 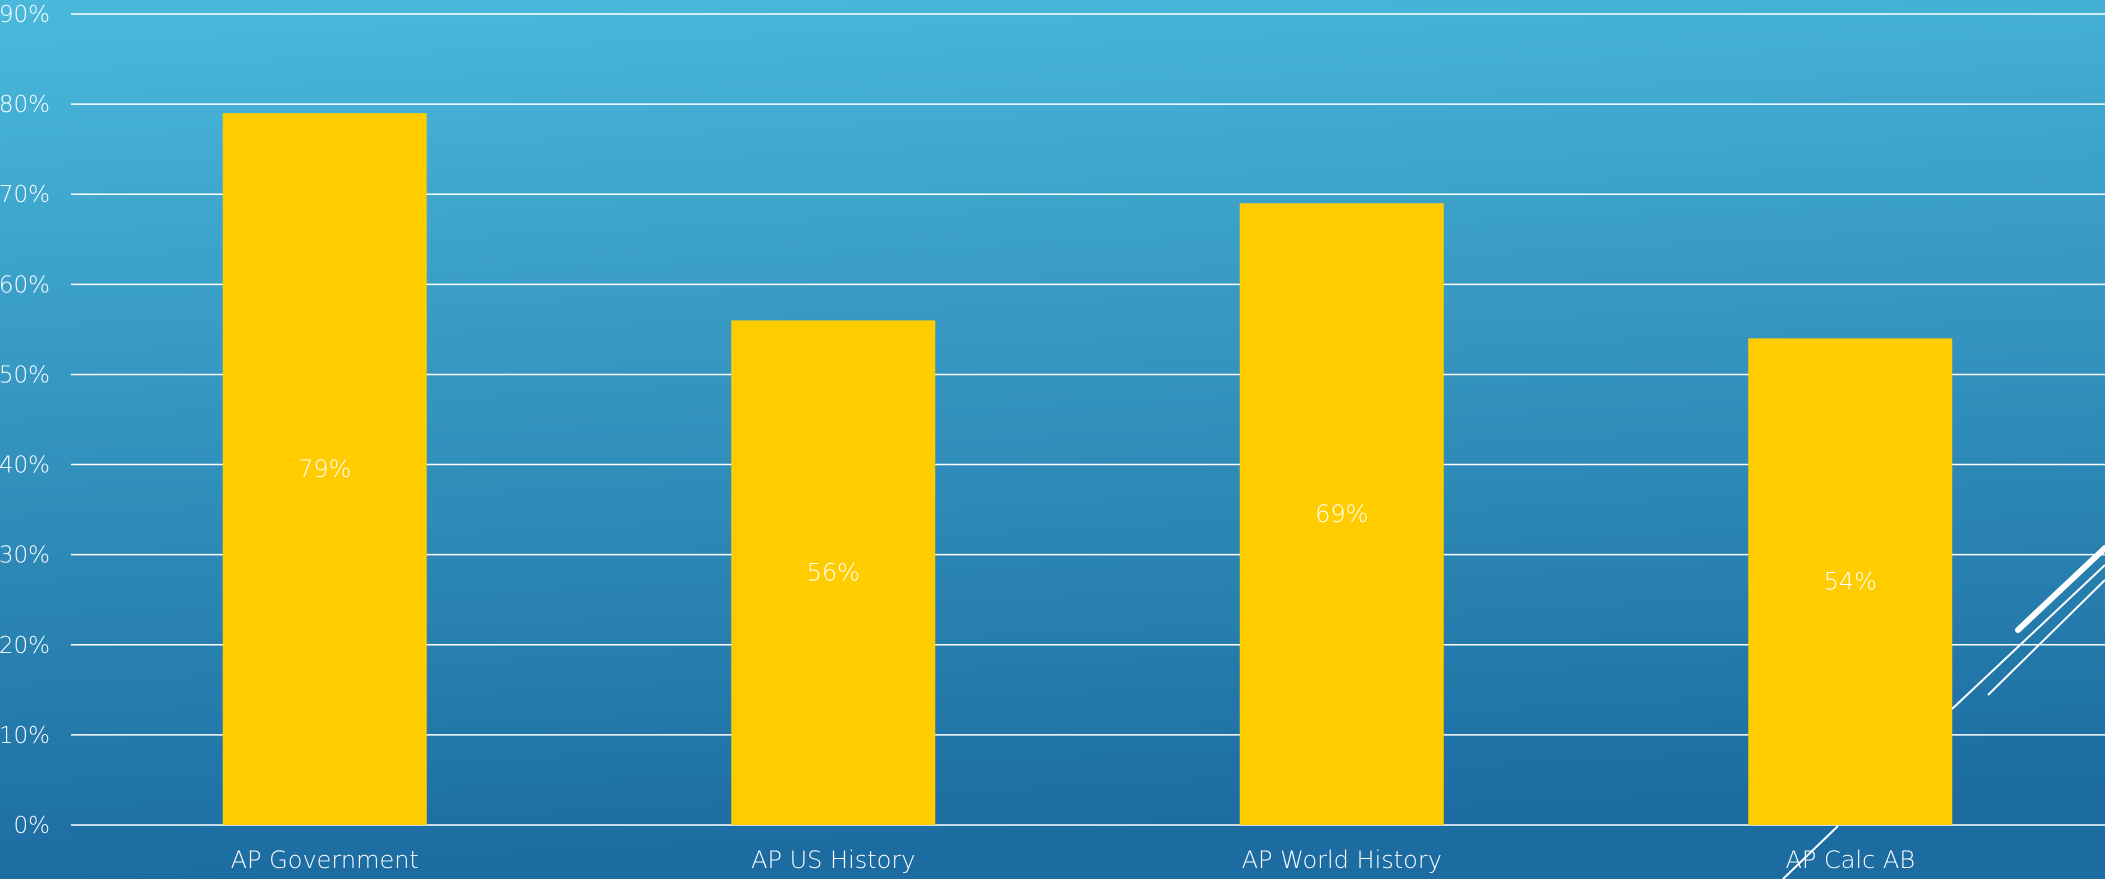 What do you see at coordinates (25, 375) in the screenshot?
I see `y-tick-label: 50%` at bounding box center [25, 375].